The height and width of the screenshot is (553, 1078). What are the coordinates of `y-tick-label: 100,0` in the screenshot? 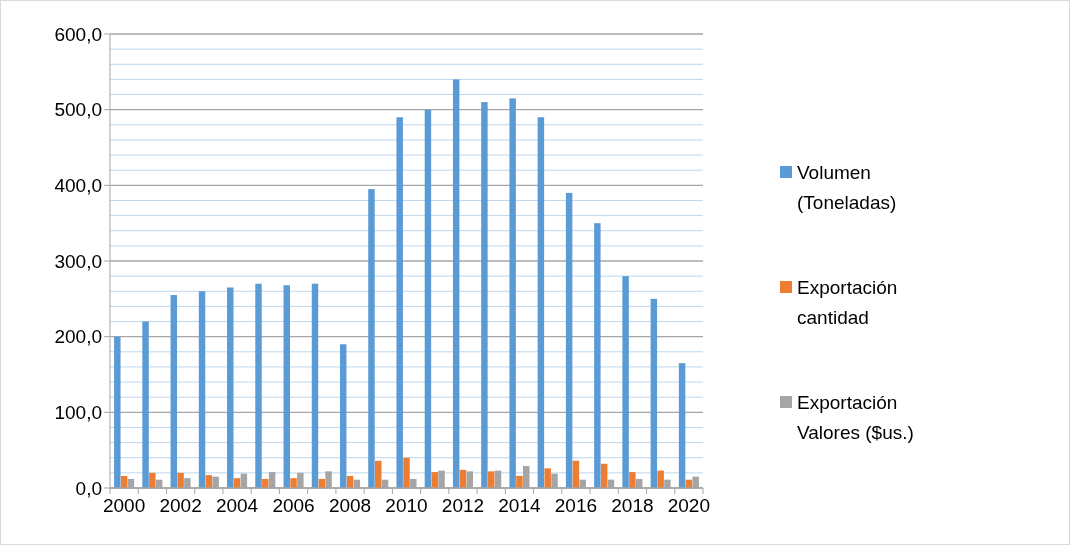 It's located at (78, 412).